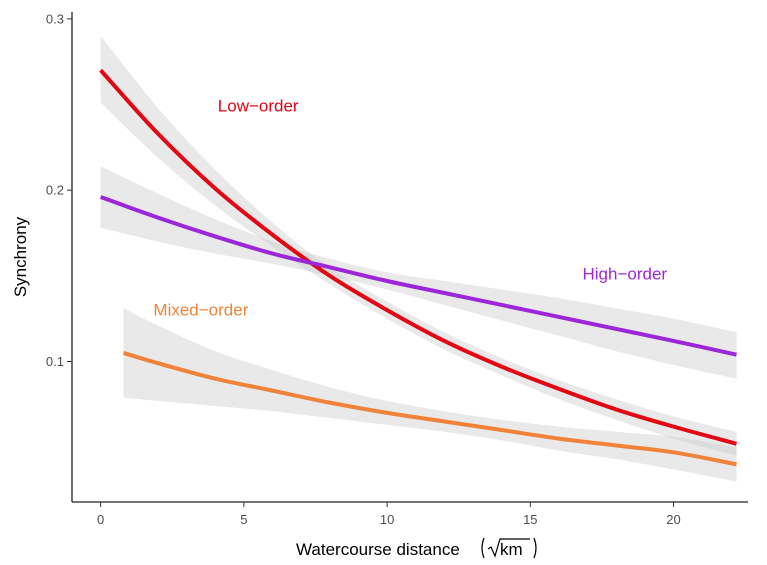  Describe the element at coordinates (55, 361) in the screenshot. I see `y-tick-label: 0.1` at that location.